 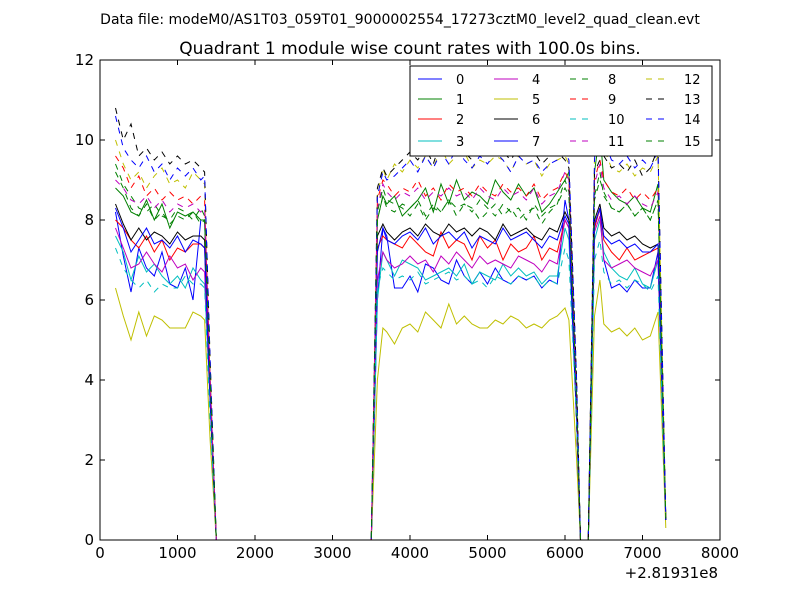 What do you see at coordinates (692, 142) in the screenshot?
I see `legend-label-15: 15` at bounding box center [692, 142].